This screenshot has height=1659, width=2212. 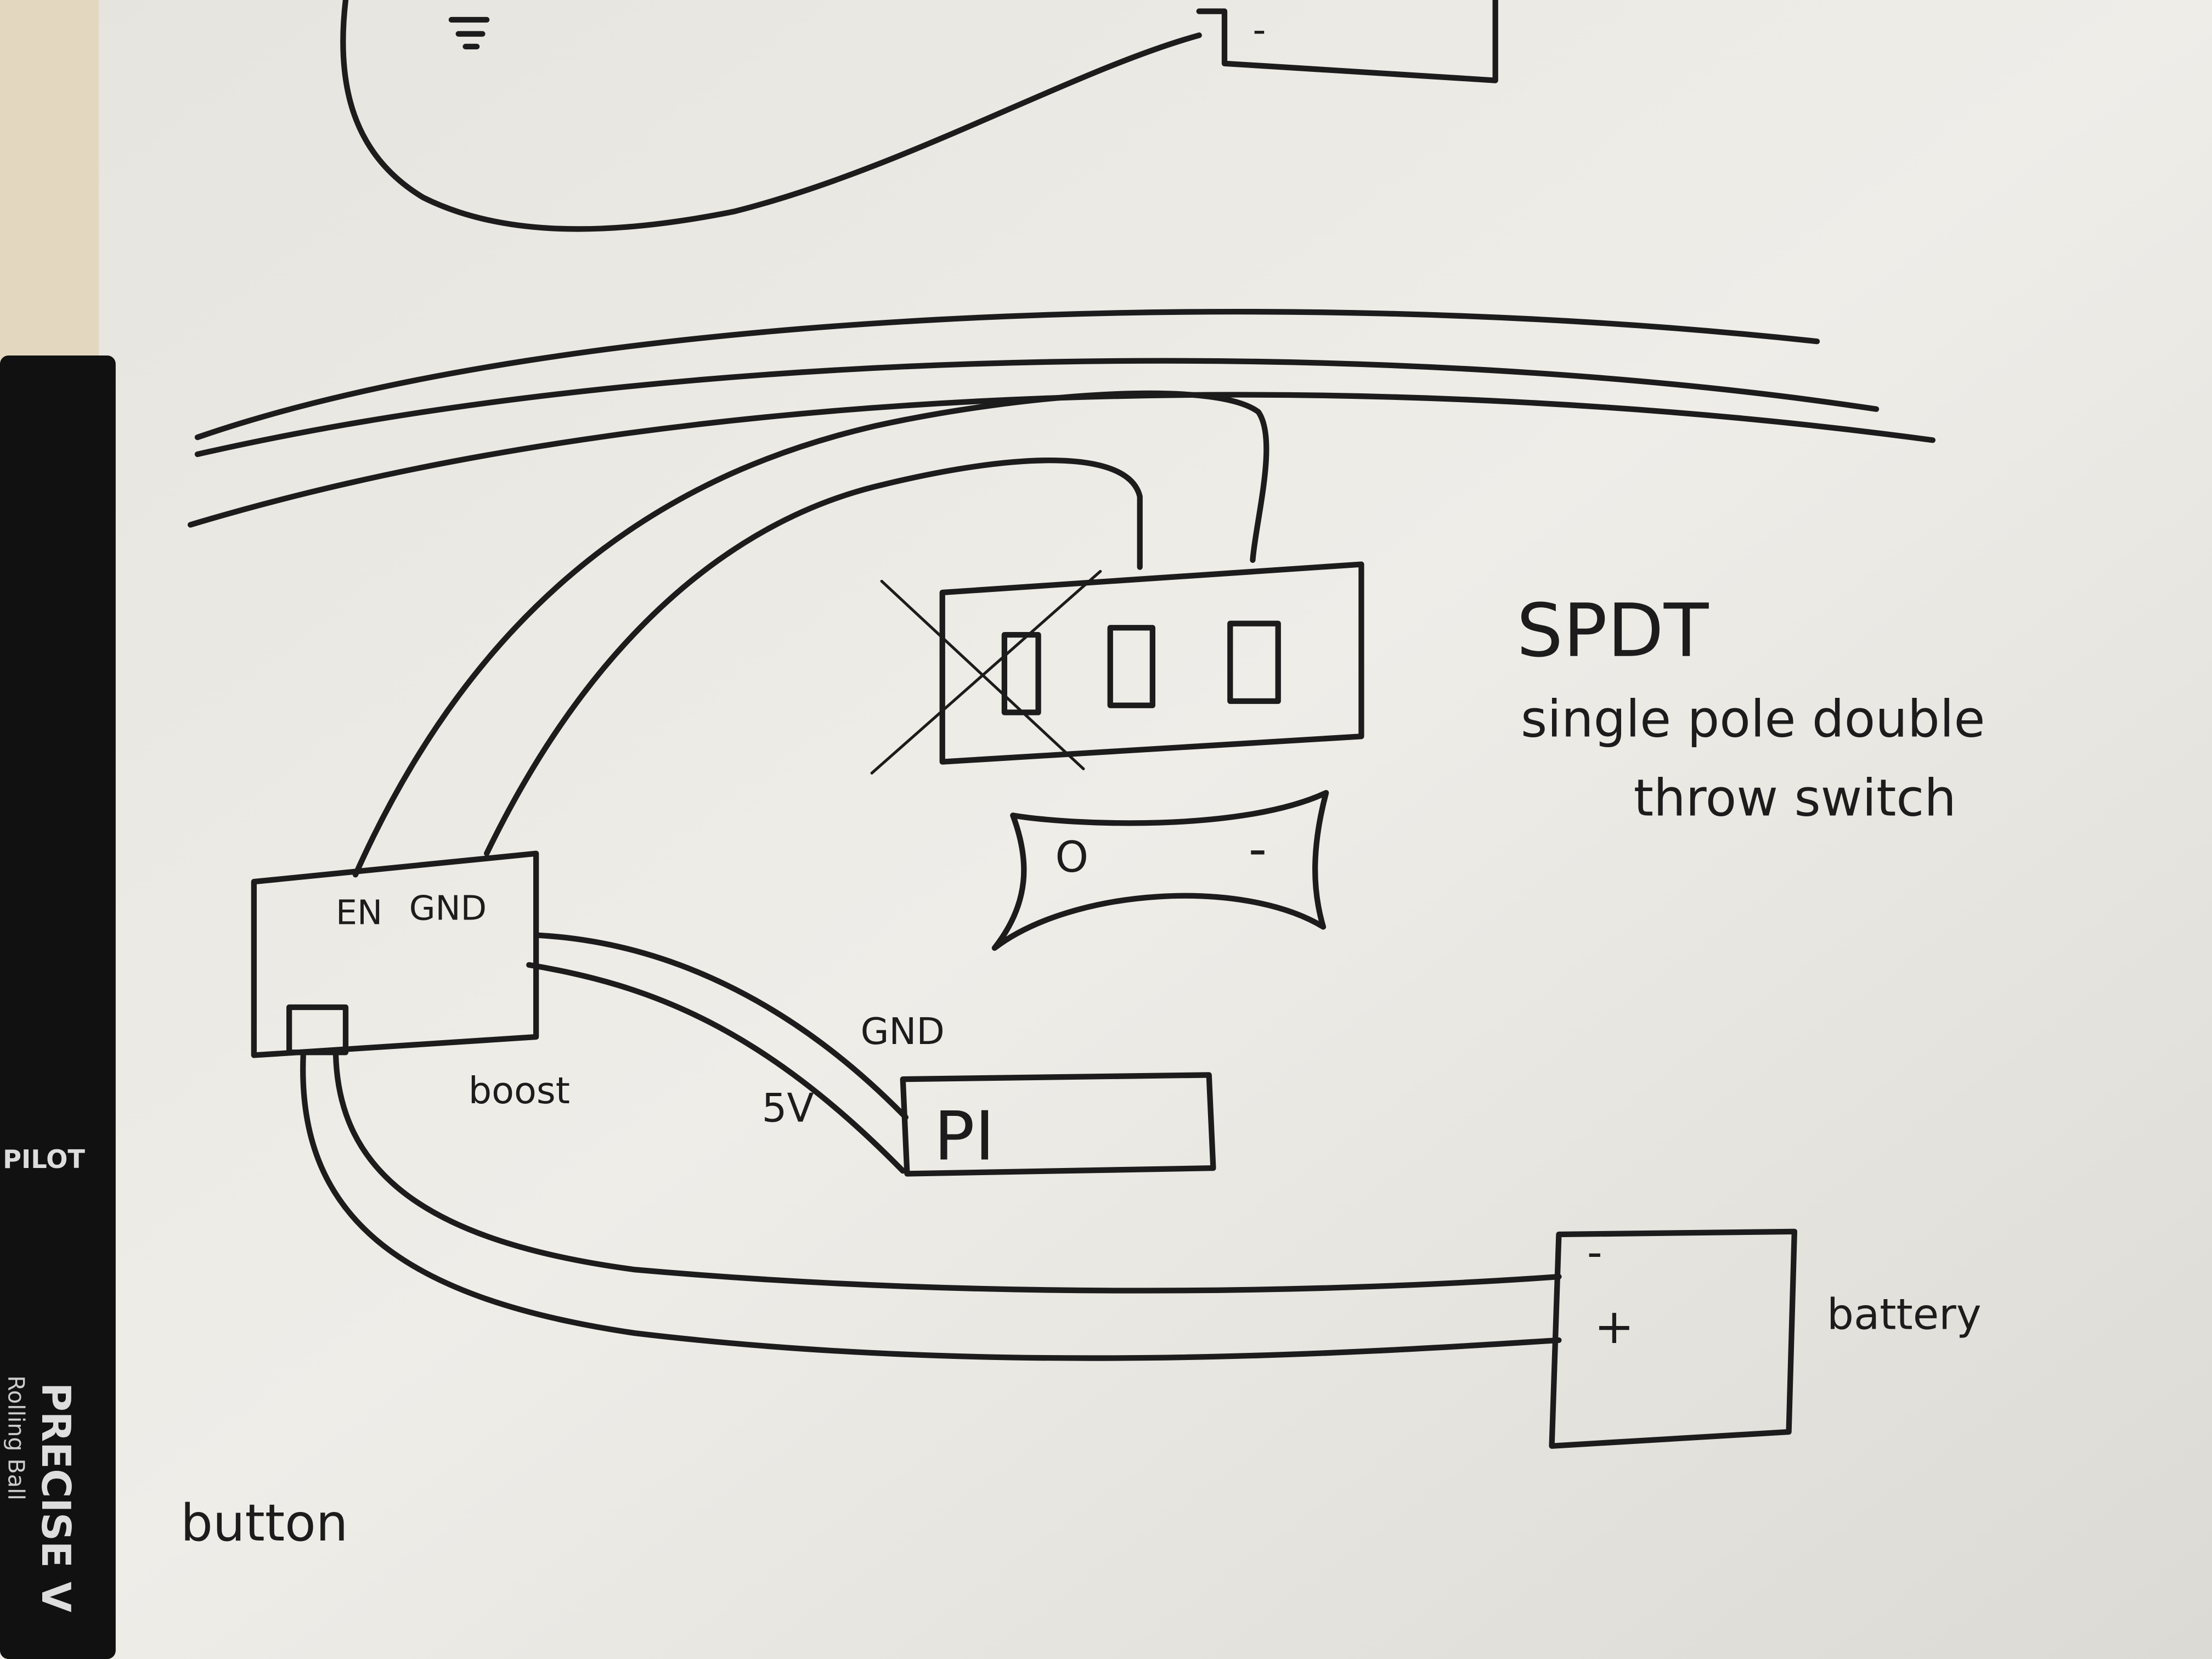 I want to click on boost-gnd: GND, so click(x=448, y=909).